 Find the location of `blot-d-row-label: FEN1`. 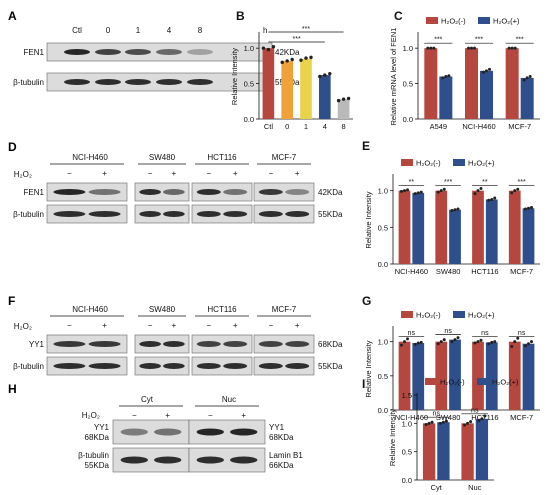

blot-d-row-label: FEN1 is located at coordinates (34, 192).